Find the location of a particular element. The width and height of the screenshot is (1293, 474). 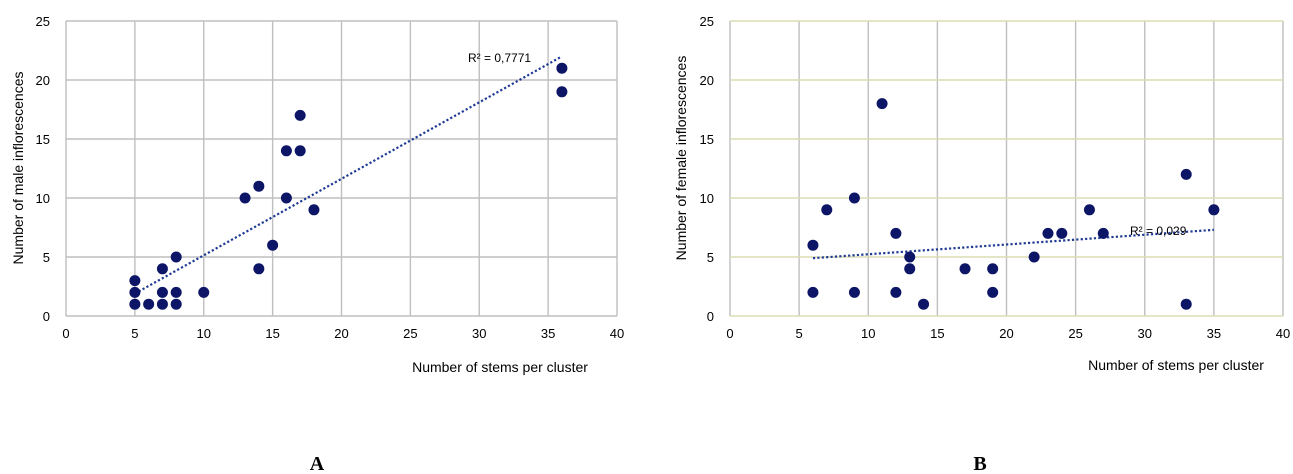

chart-b-x-ticks: 0 5 10 15 20 25 30 35 40 is located at coordinates (1008, 333).